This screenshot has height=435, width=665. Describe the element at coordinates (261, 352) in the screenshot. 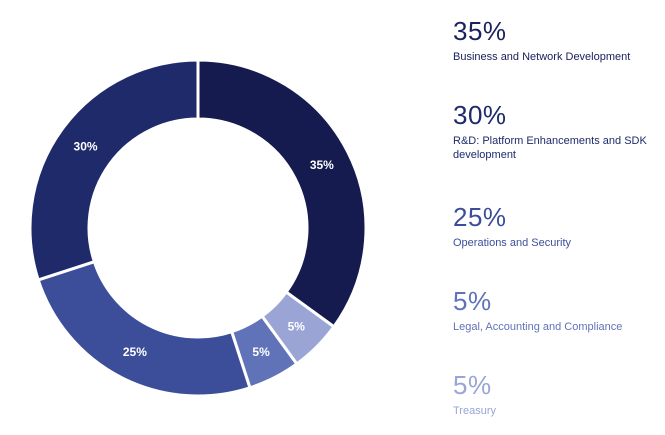

I see `donut-slice-label-3: 5%` at that location.